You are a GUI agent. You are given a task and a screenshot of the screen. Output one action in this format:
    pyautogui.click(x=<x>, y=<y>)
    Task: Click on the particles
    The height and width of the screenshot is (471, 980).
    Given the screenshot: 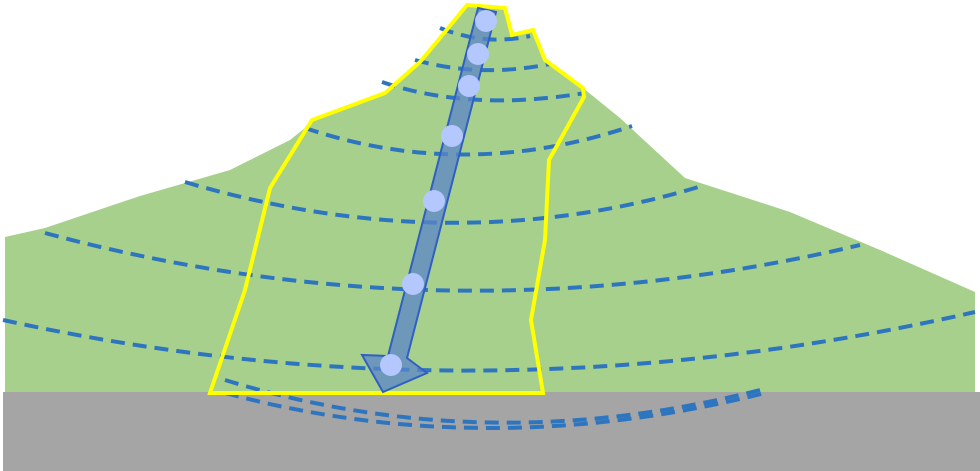 What is the action you would take?
    pyautogui.click(x=438, y=193)
    